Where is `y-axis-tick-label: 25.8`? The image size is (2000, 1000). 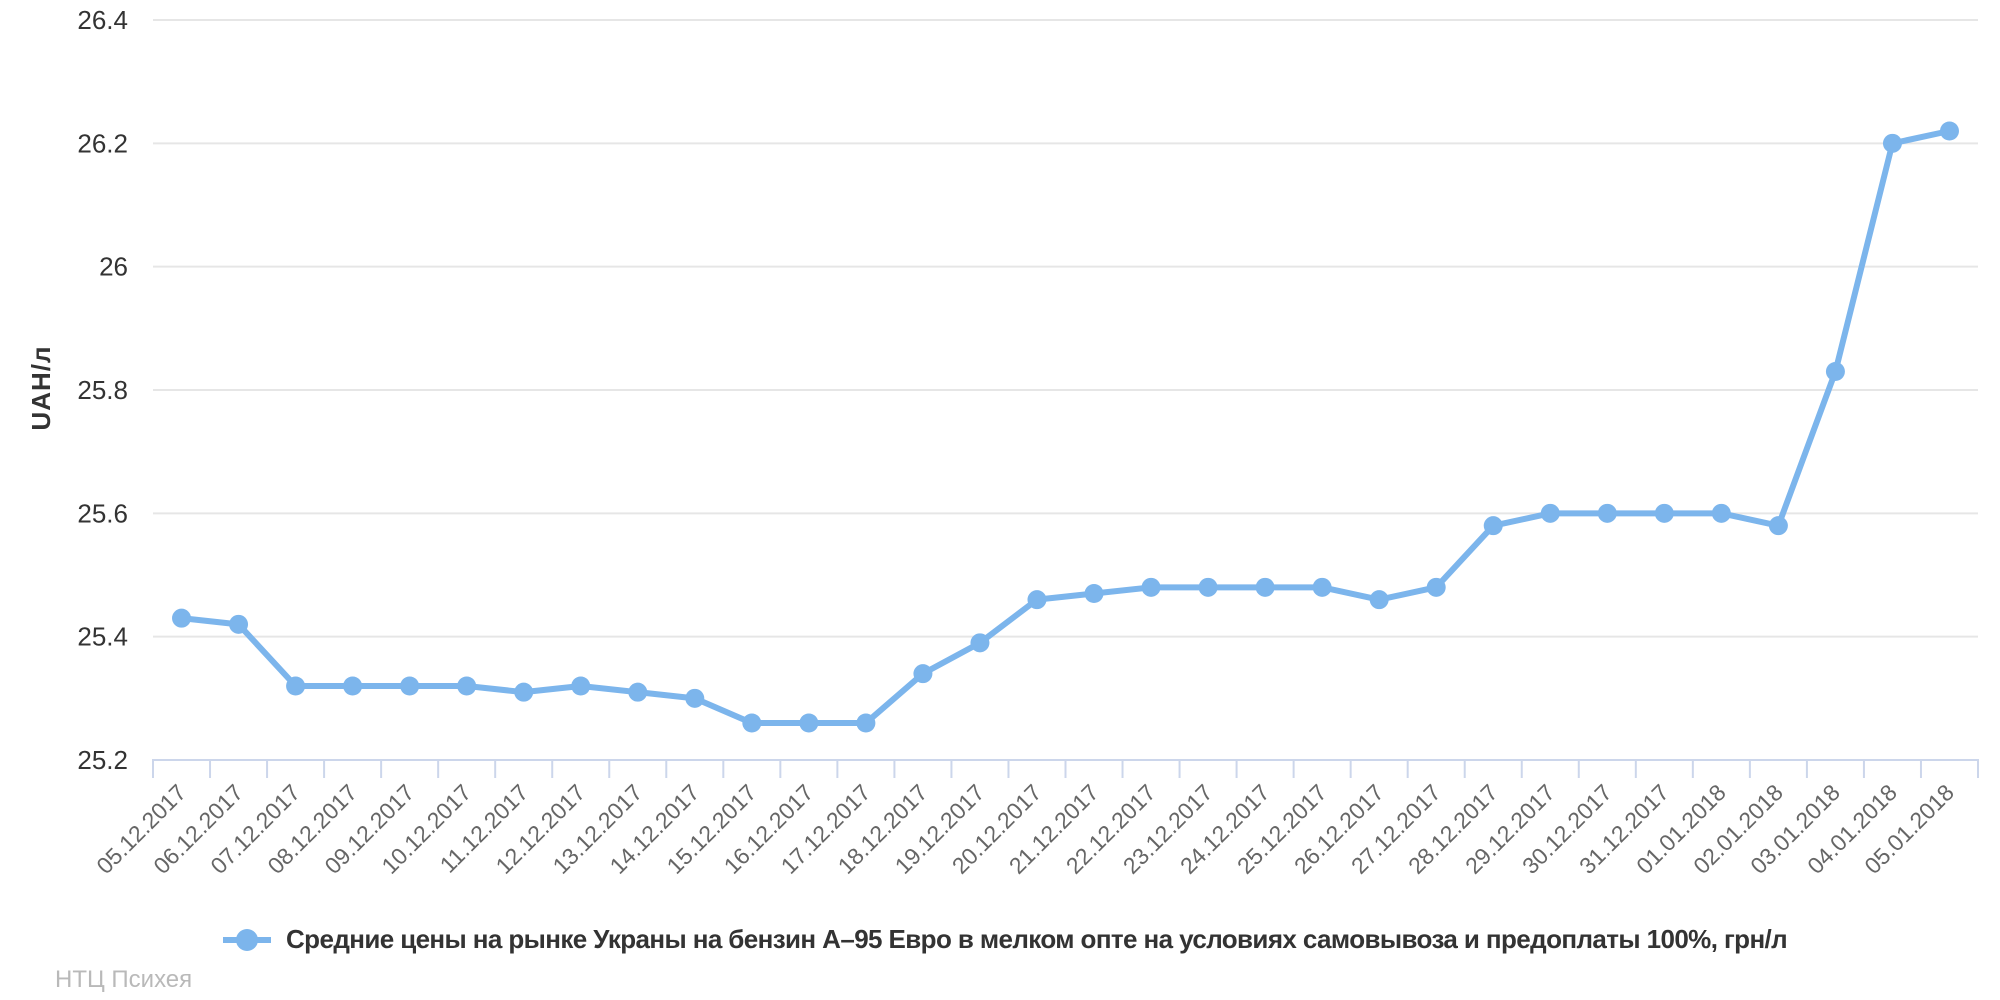 y-axis-tick-label: 25.8 is located at coordinates (102, 390).